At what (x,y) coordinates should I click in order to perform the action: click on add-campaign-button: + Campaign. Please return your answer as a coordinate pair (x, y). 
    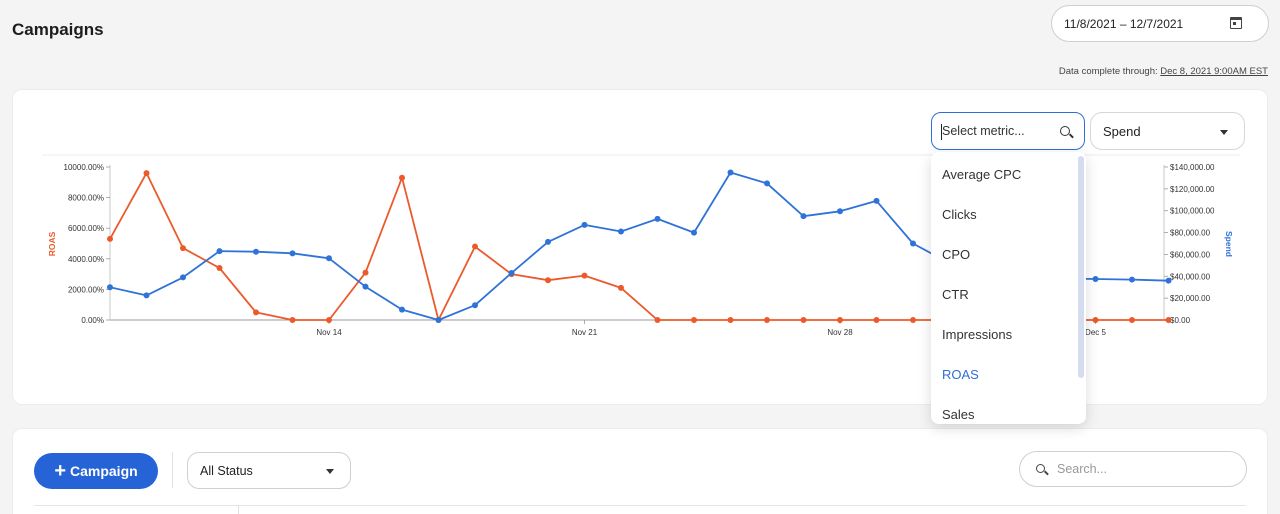
    Looking at the image, I should click on (96, 471).